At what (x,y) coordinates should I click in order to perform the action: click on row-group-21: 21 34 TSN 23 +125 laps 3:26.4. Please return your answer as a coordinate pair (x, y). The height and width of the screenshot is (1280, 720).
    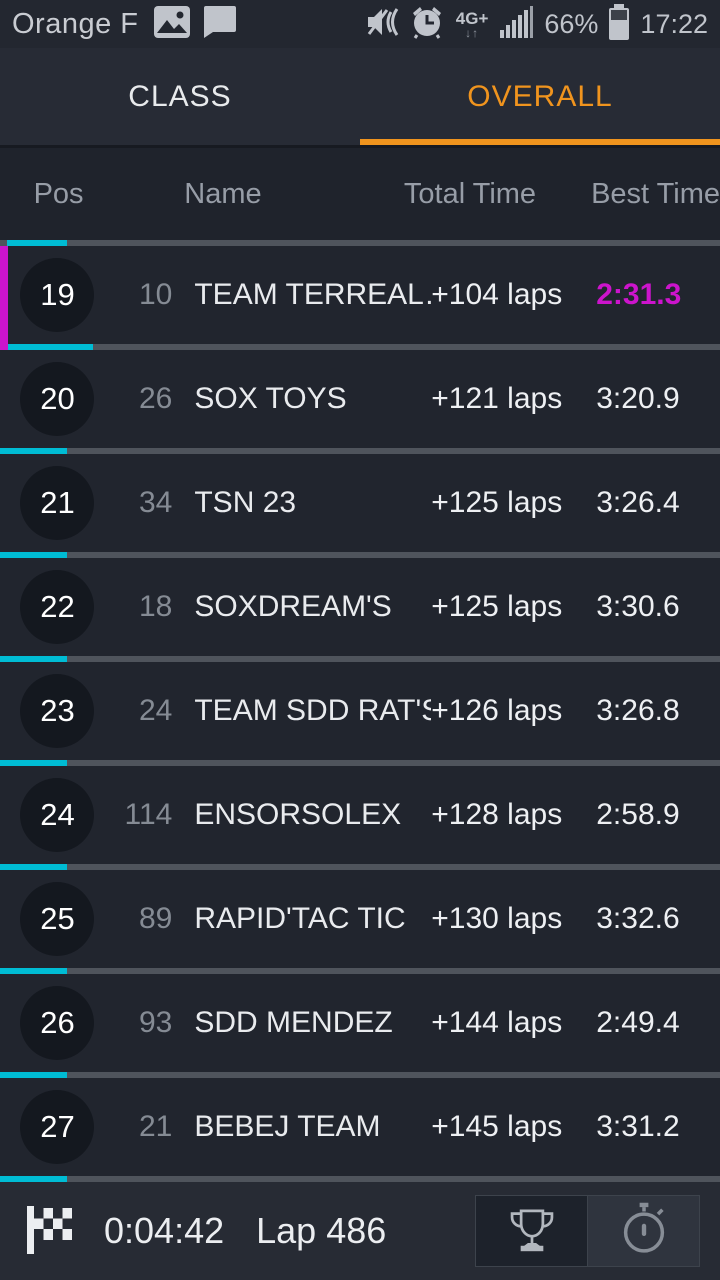
    Looking at the image, I should click on (360, 506).